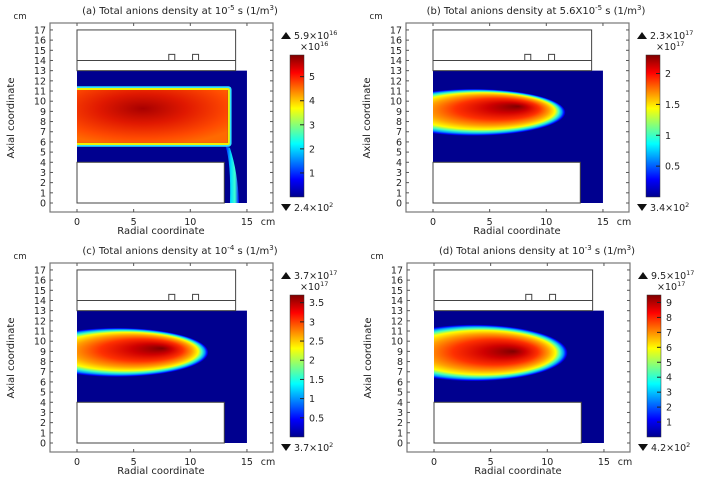 This screenshot has width=709, height=478. What do you see at coordinates (152, 116) in the screenshot?
I see `density-slab` at bounding box center [152, 116].